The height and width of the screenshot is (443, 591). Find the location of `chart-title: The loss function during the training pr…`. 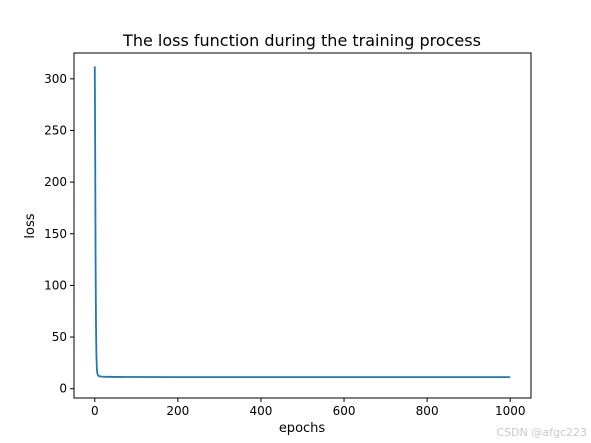

chart-title: The loss function during the training pr… is located at coordinates (301, 40).